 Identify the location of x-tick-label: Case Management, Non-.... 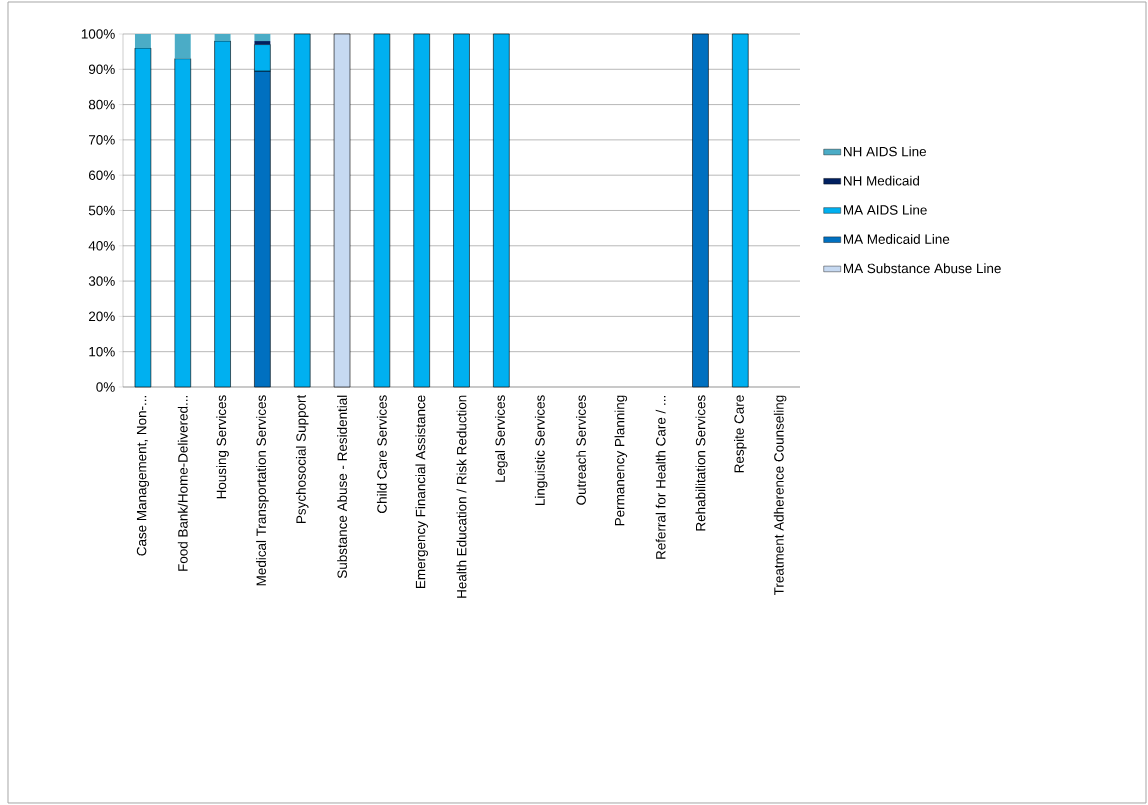
(143, 476).